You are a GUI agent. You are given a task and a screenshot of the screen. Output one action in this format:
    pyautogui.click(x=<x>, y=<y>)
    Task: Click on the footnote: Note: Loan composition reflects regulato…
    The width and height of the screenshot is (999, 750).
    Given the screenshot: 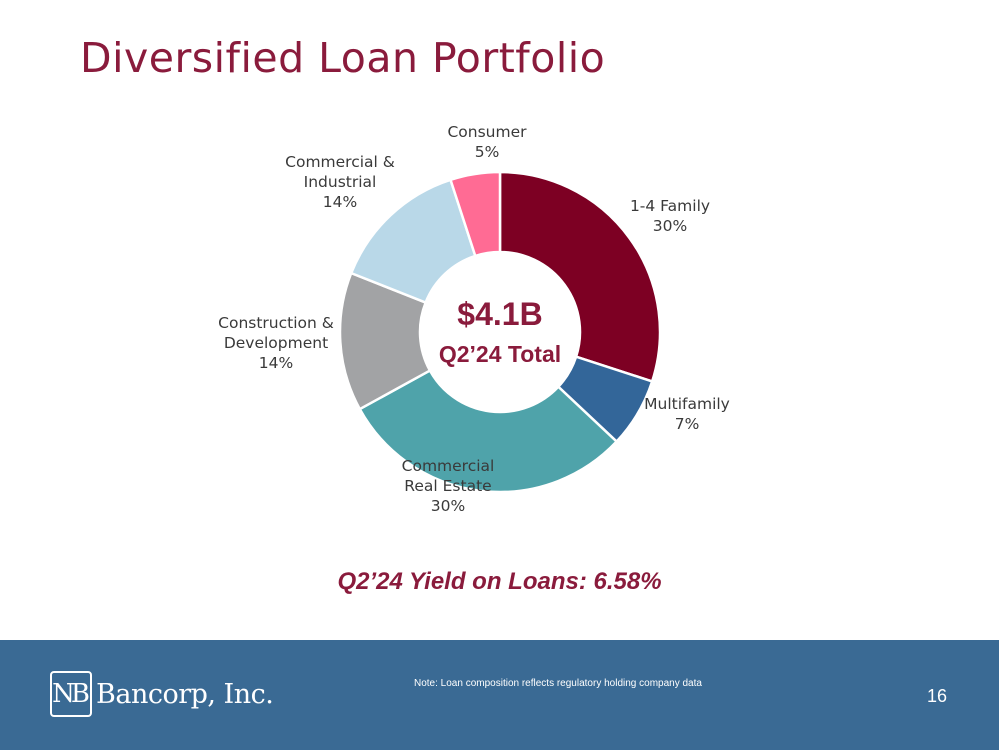 What is the action you would take?
    pyautogui.click(x=558, y=683)
    